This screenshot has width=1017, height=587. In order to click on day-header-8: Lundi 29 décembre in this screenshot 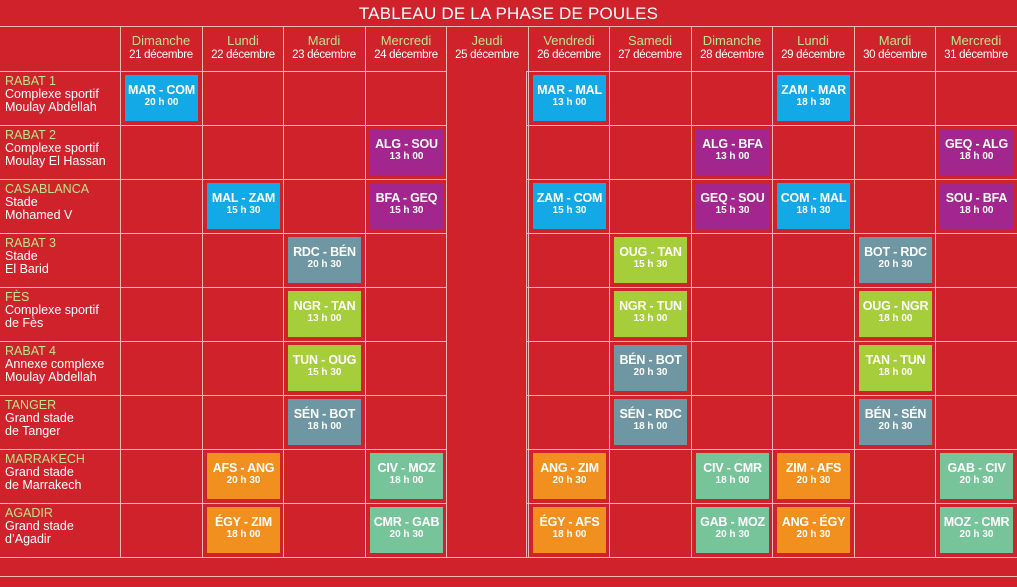, I will do `click(812, 49)`.